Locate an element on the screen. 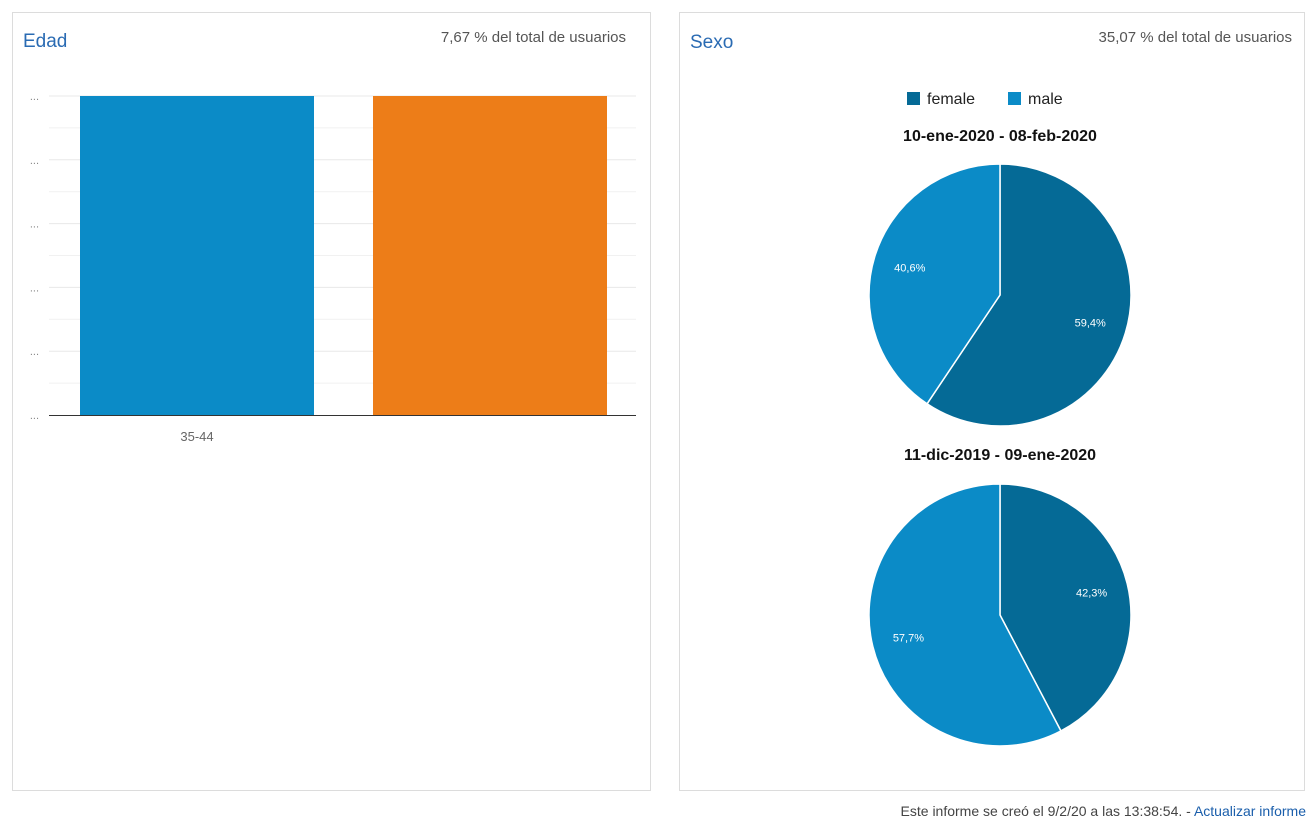 Image resolution: width=1309 pixels, height=819 pixels. pie-slice-label: 59,4% is located at coordinates (1090, 323).